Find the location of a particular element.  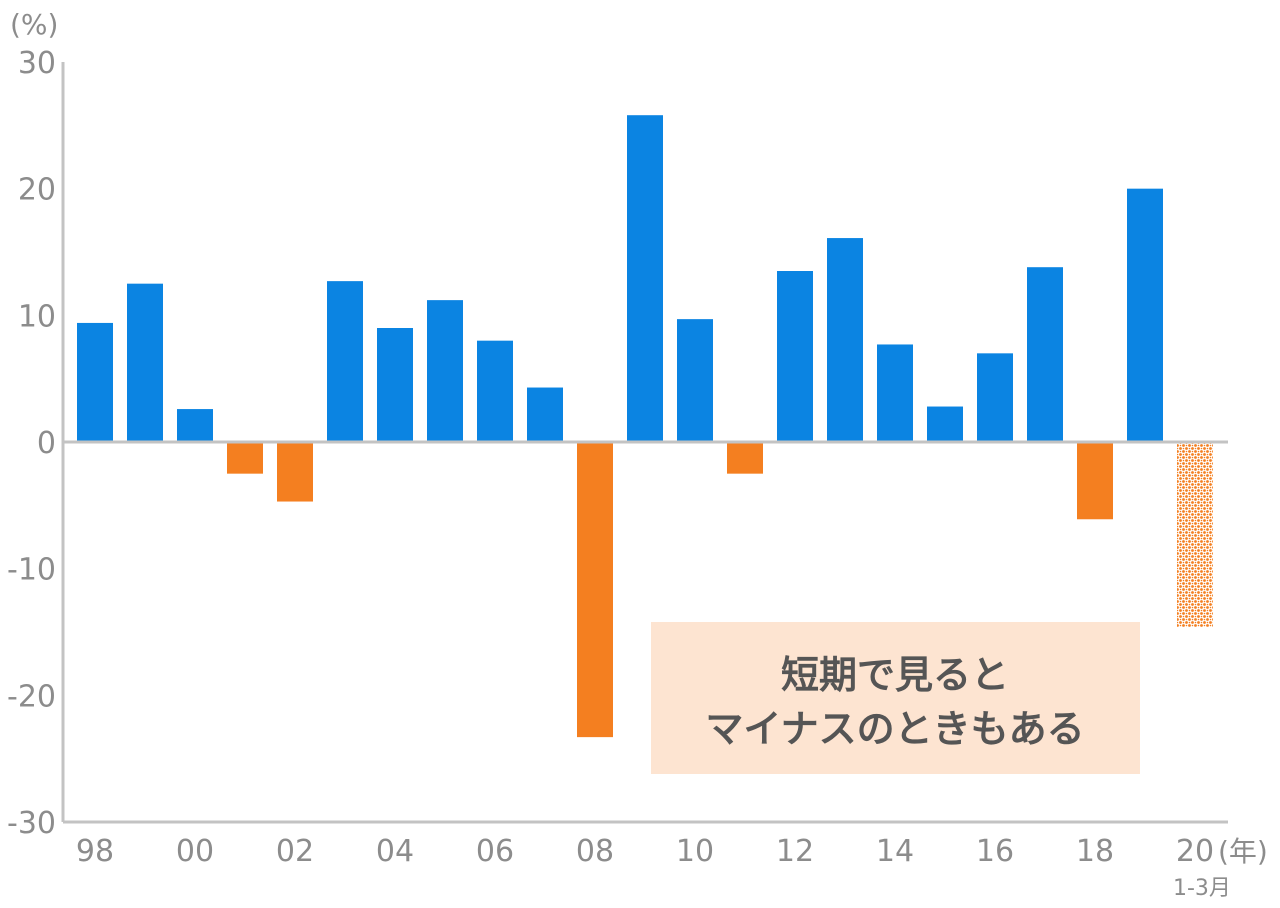

y-tick-label: 20 is located at coordinates (37, 190).